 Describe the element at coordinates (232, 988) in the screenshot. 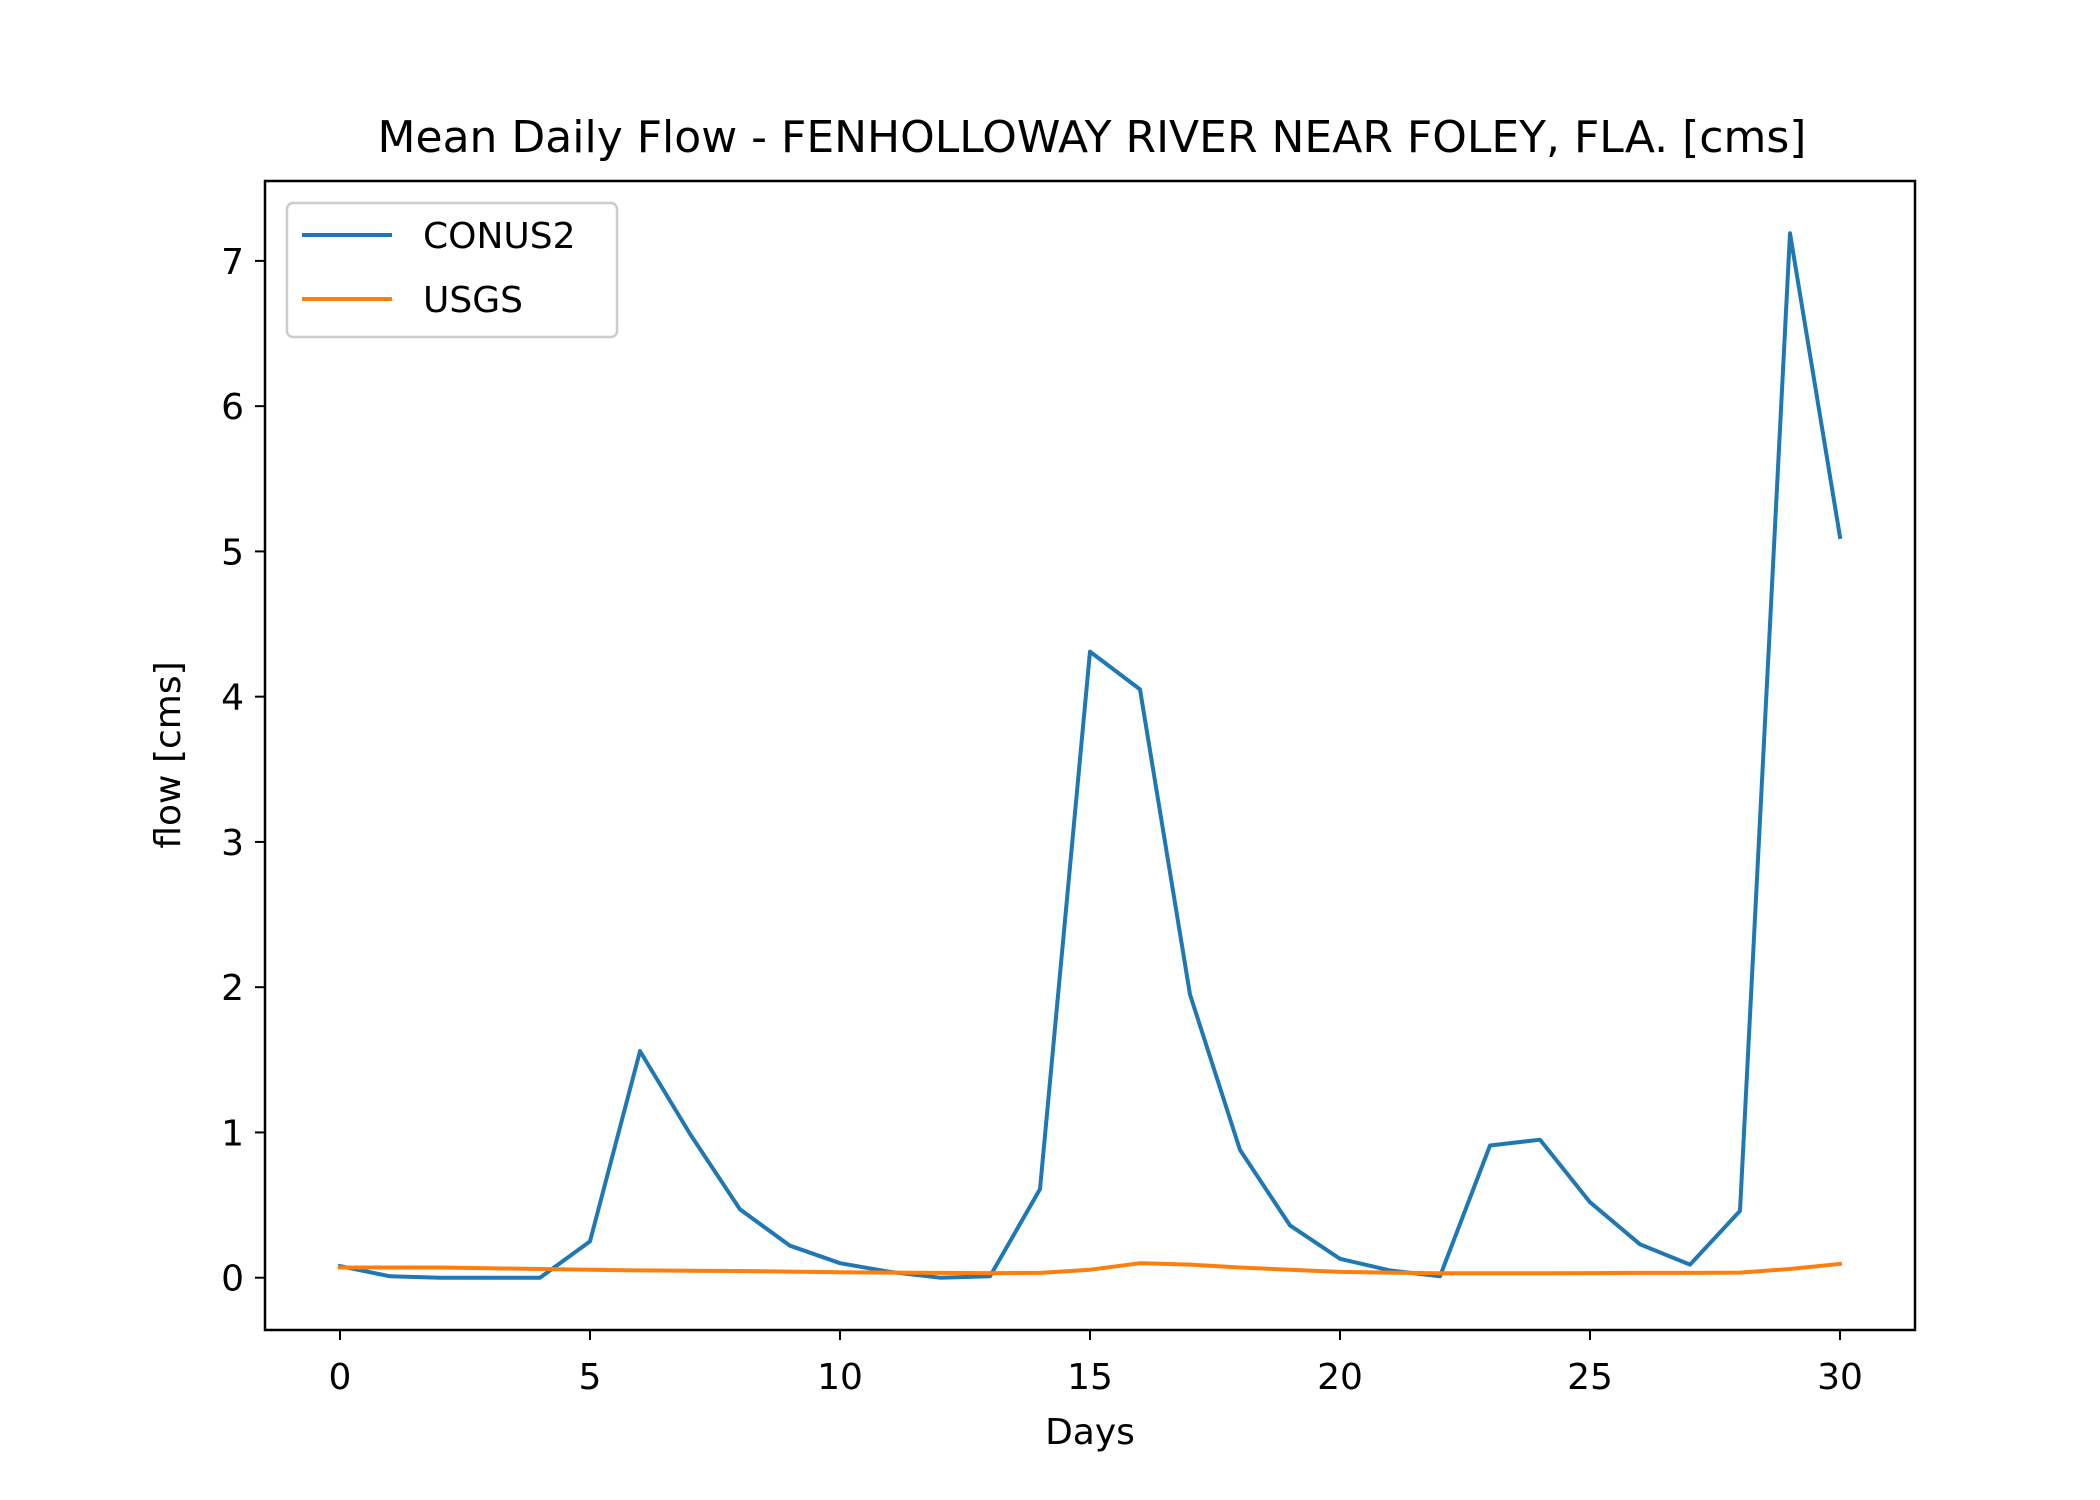

I see `y-tick-label: 2` at that location.